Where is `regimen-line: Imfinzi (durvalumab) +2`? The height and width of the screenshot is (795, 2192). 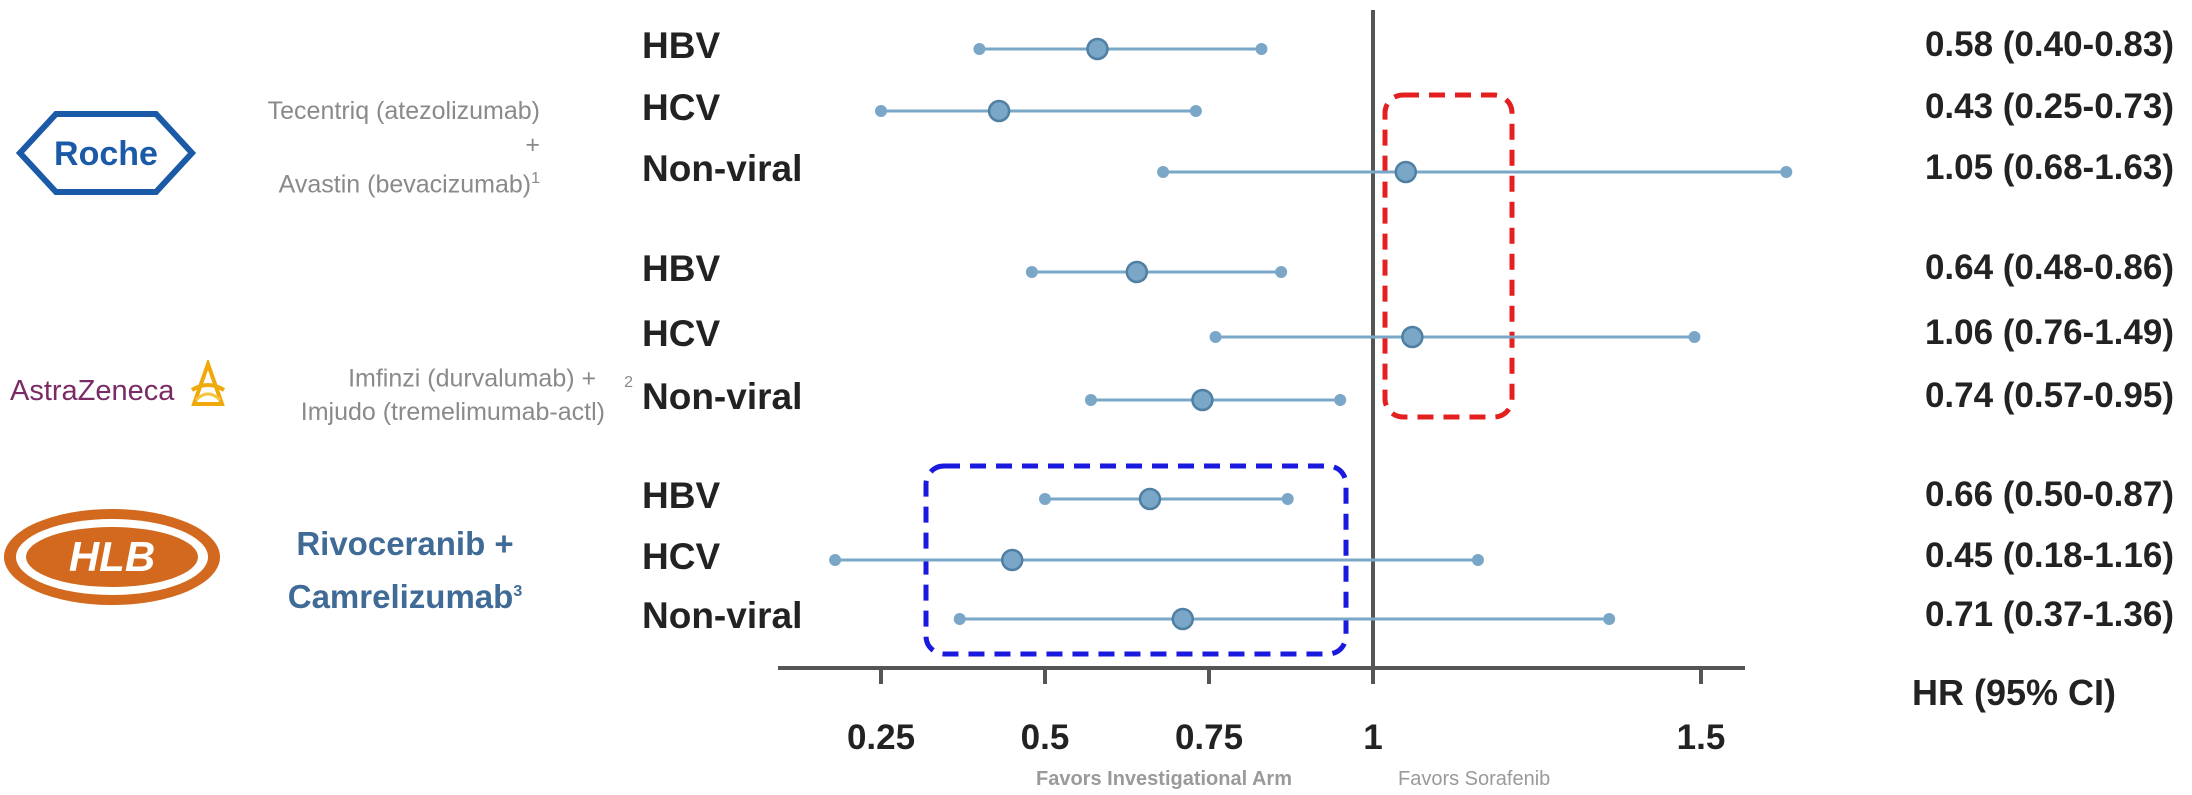 regimen-line: Imfinzi (durvalumab) +2 is located at coordinates (490, 378).